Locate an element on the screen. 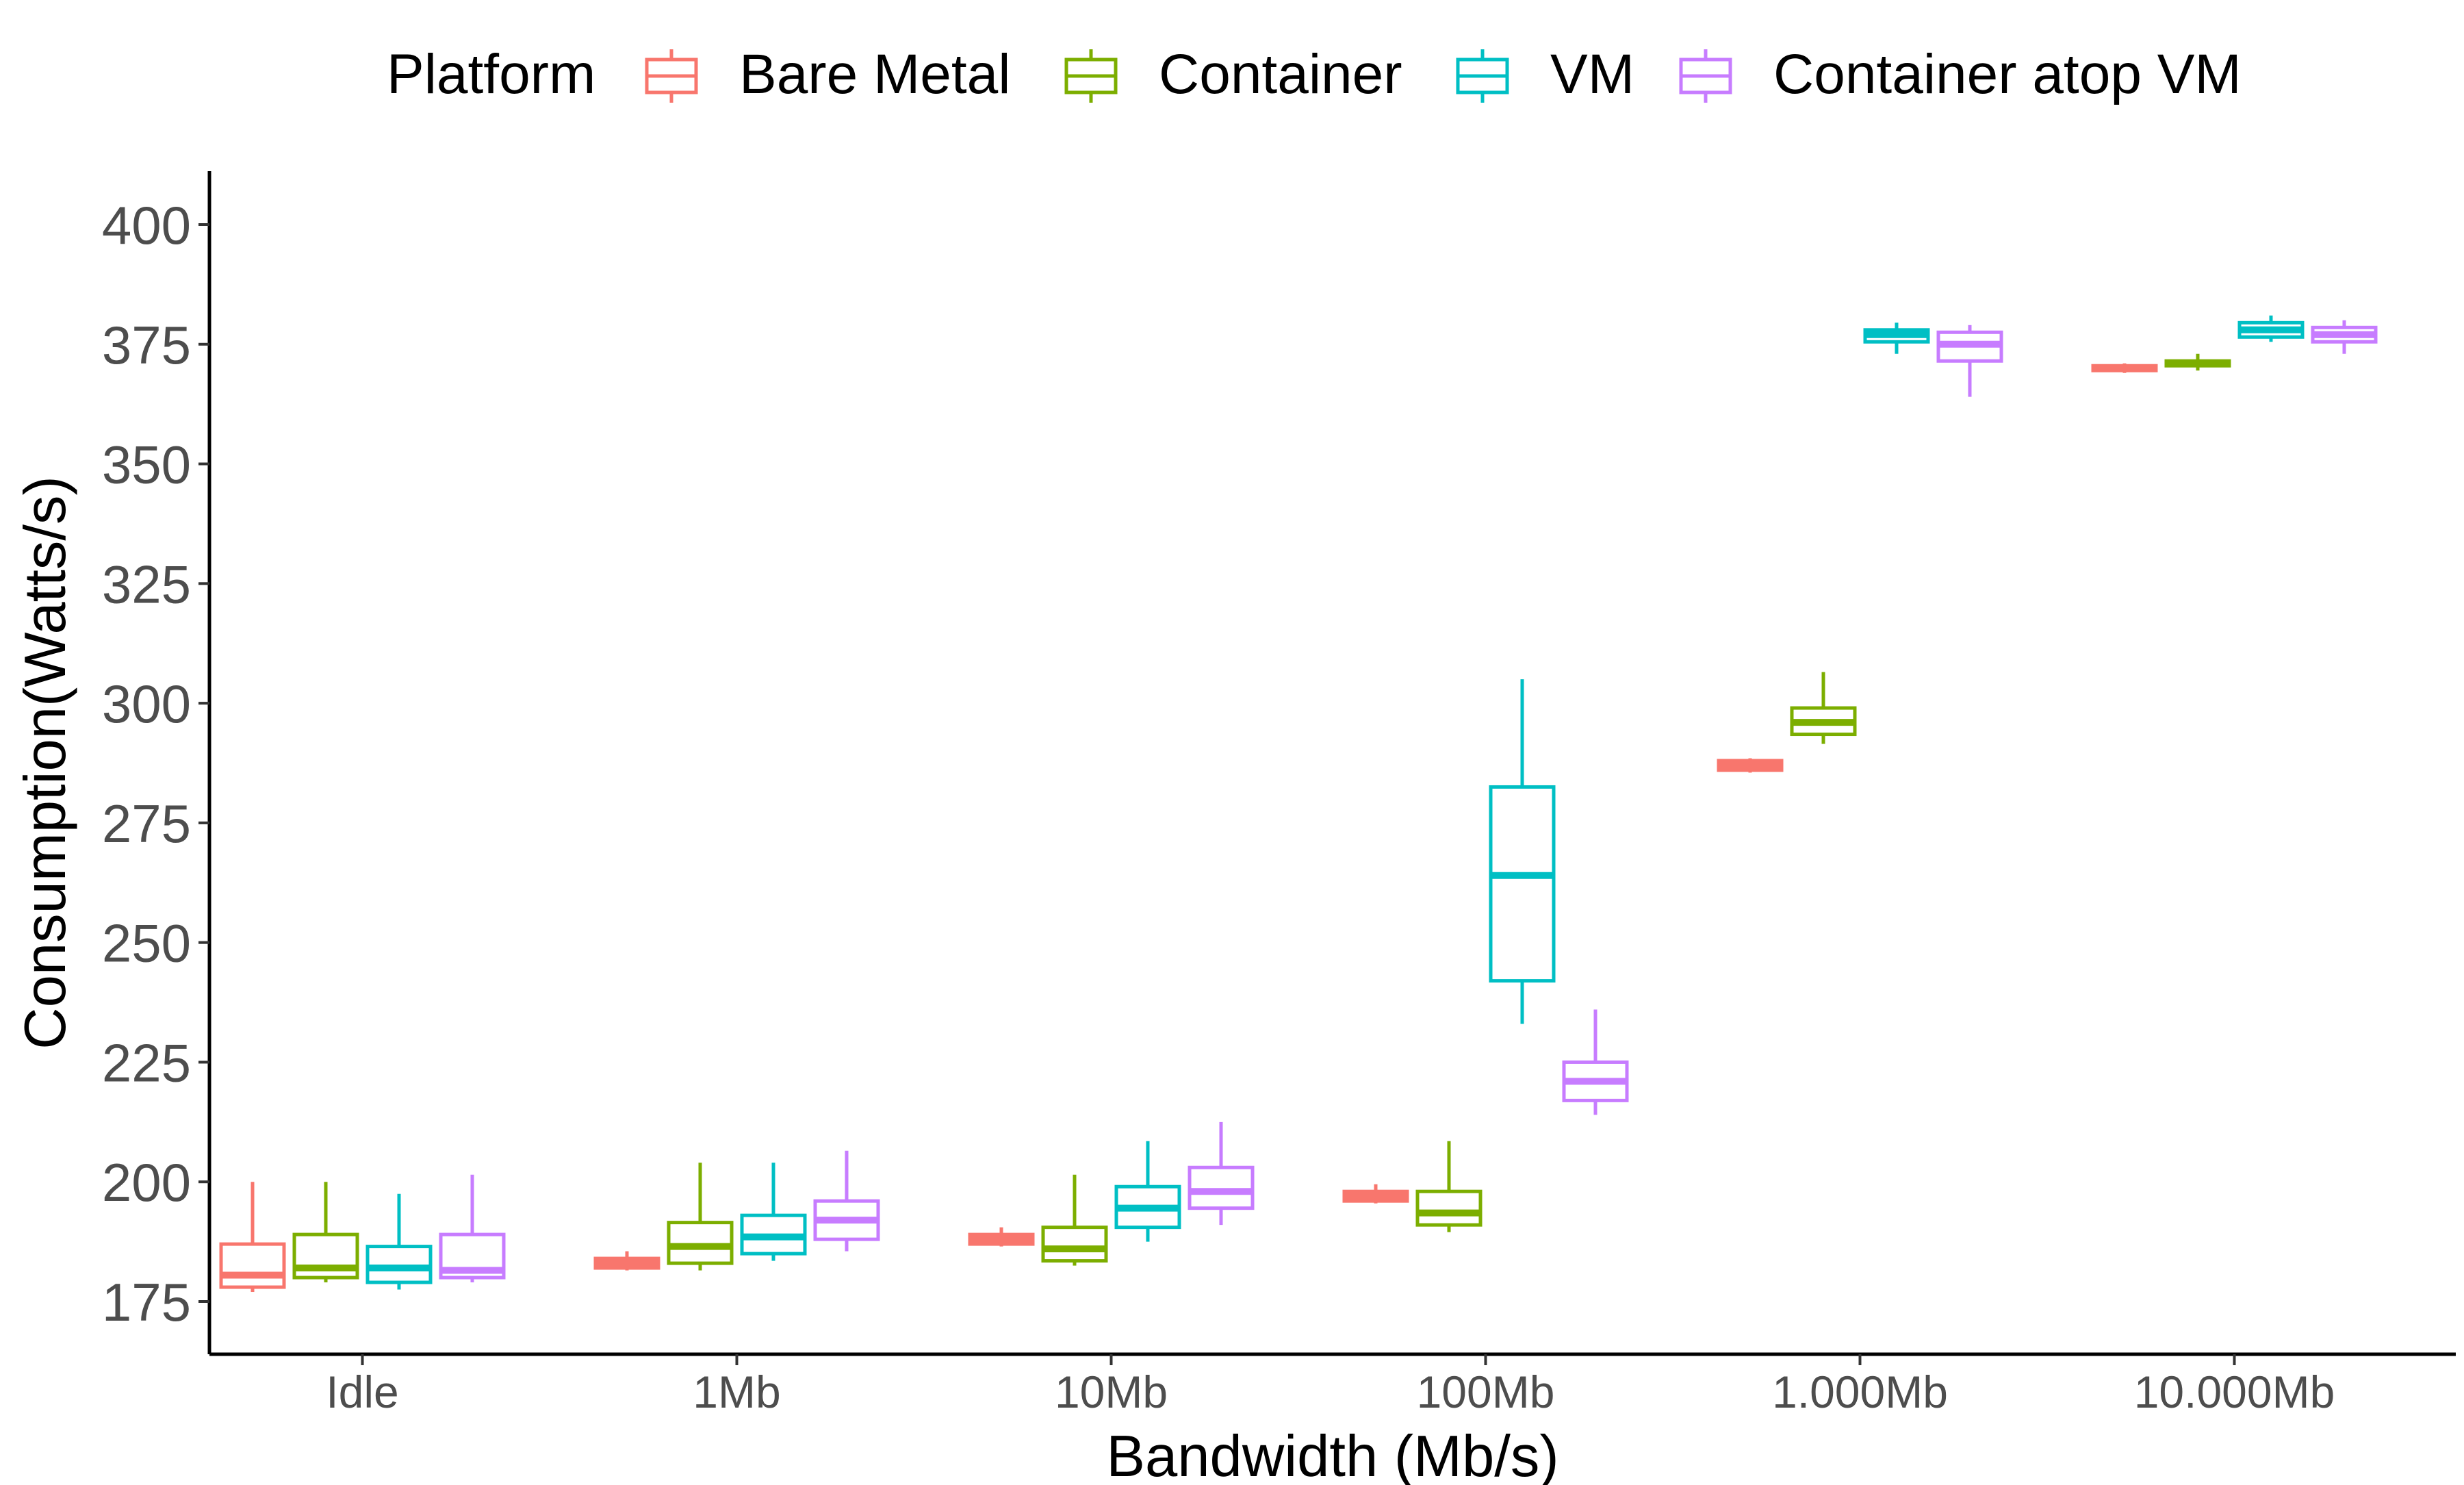 Image resolution: width=2464 pixels, height=1485 pixels. legend-item-container: Container is located at coordinates (1233, 74).